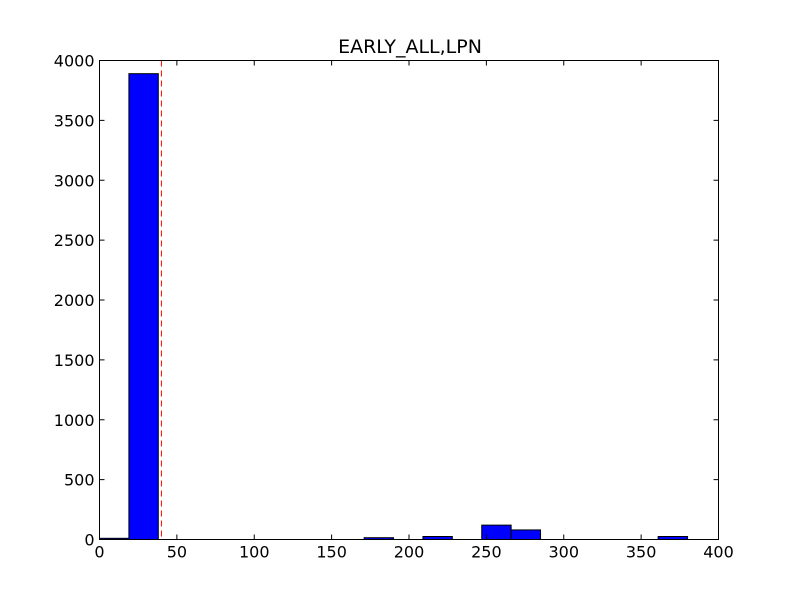  I want to click on y-tick-label: 500, so click(79, 480).